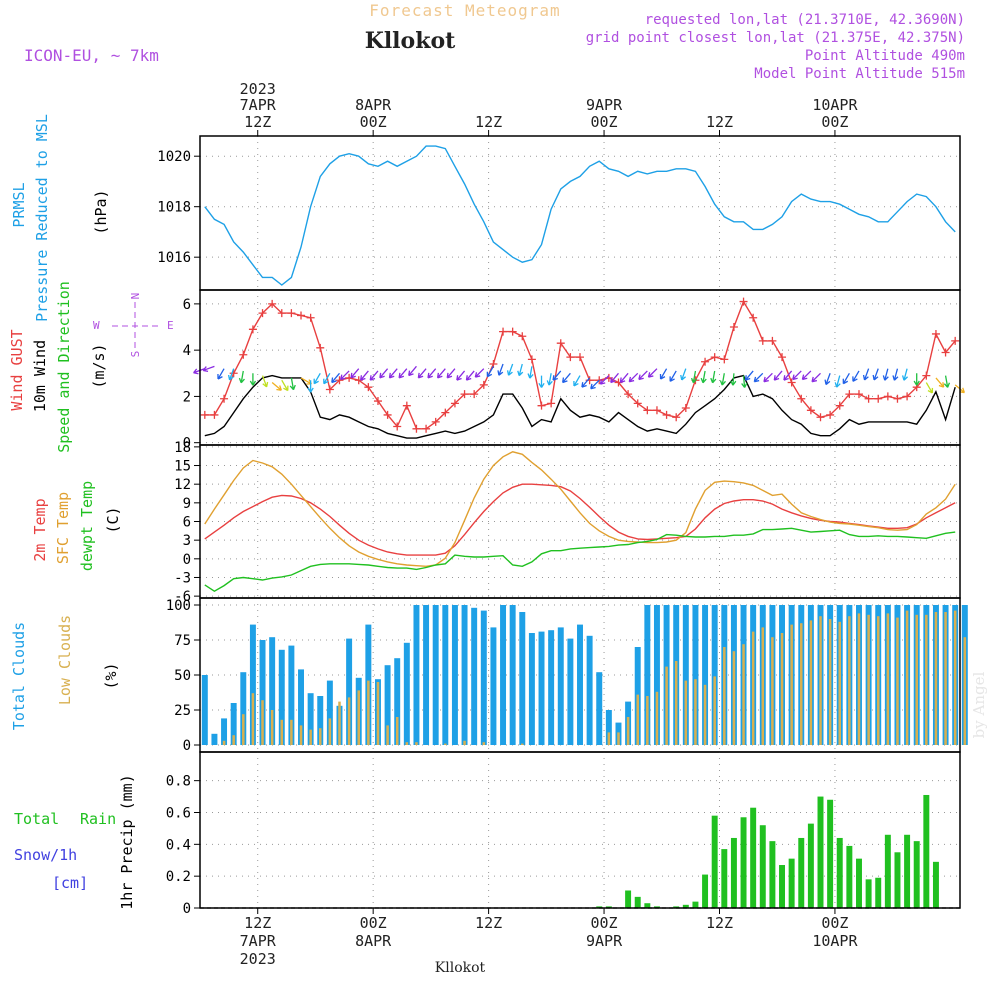 Image resolution: width=1000 pixels, height=1000 pixels. I want to click on compass-n: N, so click(135, 296).